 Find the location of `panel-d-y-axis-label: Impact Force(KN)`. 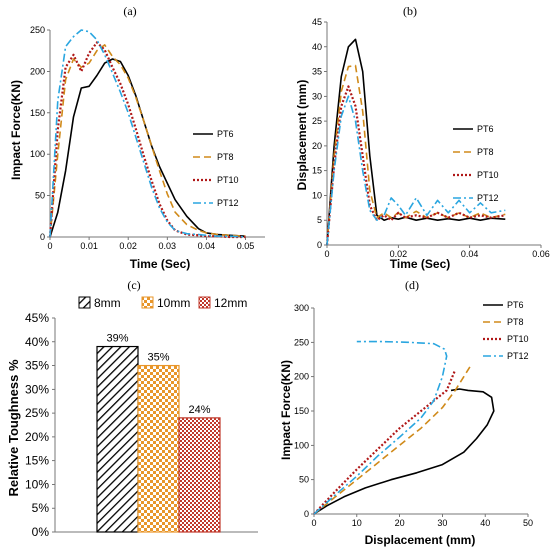

panel-d-y-axis-label: Impact Force(KN) is located at coordinates (286, 410).